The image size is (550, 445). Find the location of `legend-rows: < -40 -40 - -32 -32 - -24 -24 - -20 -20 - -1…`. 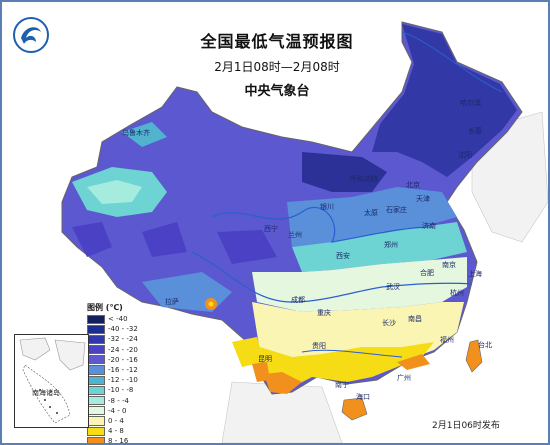

legend-rows: < -40 -40 - -32 -32 - -24 -24 - -20 -20 - -1… is located at coordinates (118, 379).